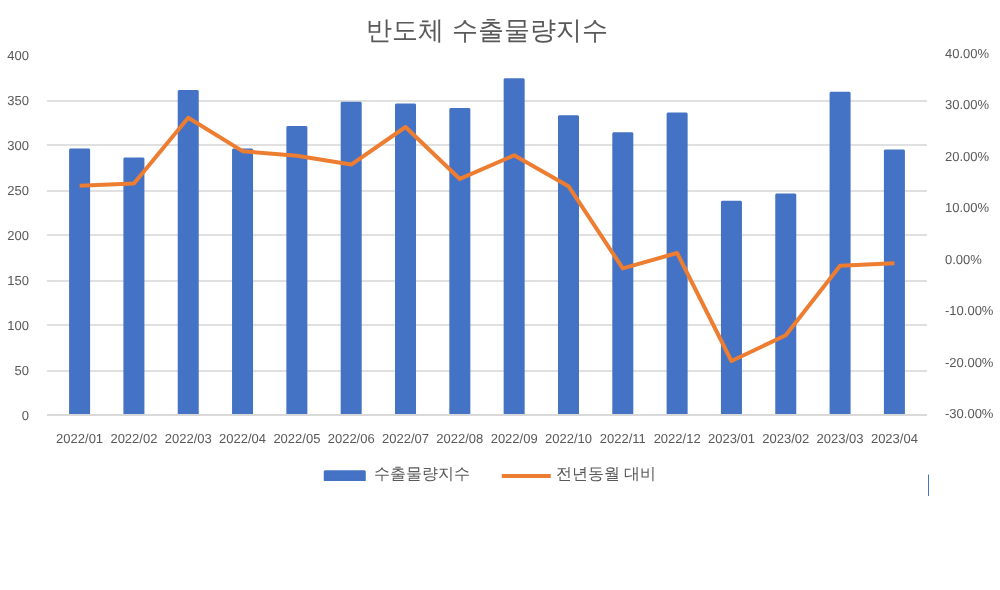 This screenshot has height=590, width=1000. Describe the element at coordinates (421, 474) in the screenshot. I see `legend-label: 수출물량지수` at that location.